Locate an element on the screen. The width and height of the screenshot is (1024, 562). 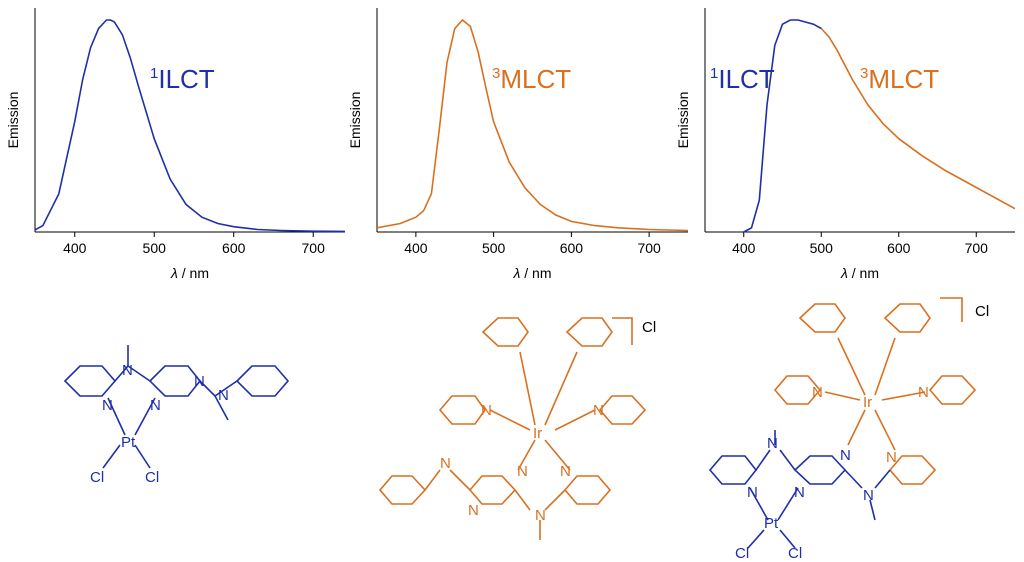
structure-middle-ir-complex is located at coordinates (512, 428).